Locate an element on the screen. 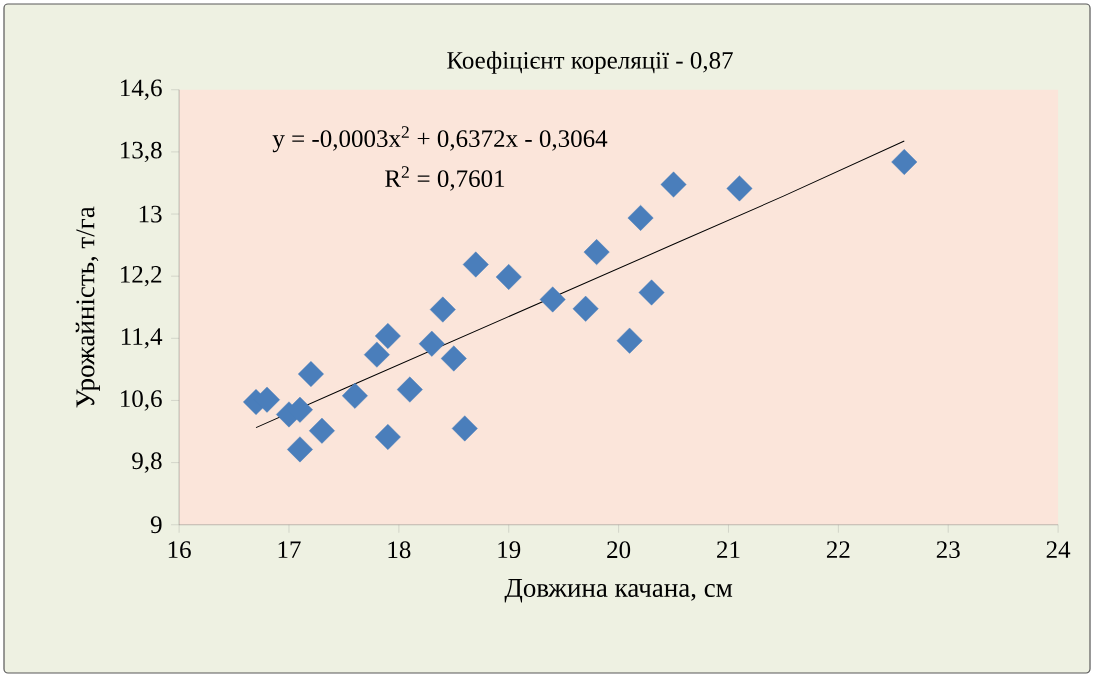  x-tick-label: 22 is located at coordinates (838, 549).